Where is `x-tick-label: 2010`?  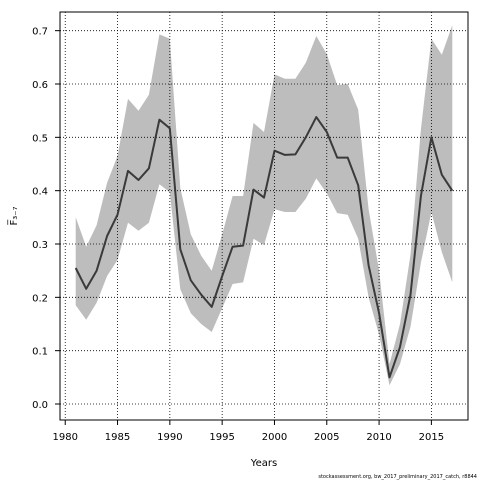 x-tick-label: 2010 is located at coordinates (378, 437).